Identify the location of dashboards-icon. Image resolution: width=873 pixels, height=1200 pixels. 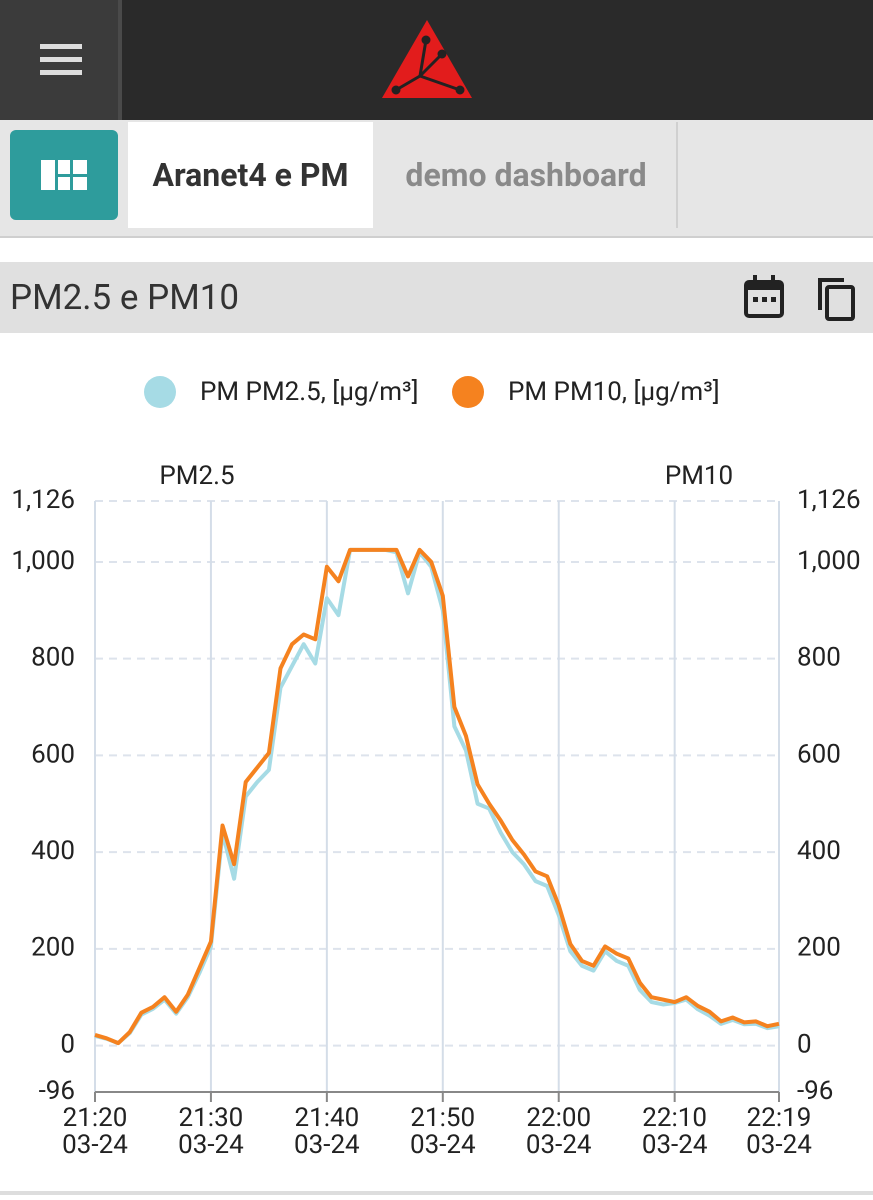
(64, 175).